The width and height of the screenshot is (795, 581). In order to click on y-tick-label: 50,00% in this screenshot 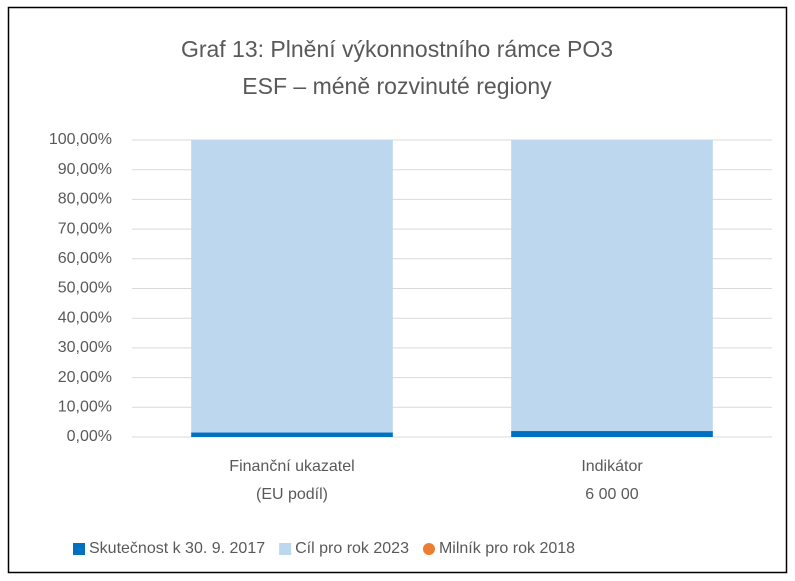, I will do `click(85, 288)`.